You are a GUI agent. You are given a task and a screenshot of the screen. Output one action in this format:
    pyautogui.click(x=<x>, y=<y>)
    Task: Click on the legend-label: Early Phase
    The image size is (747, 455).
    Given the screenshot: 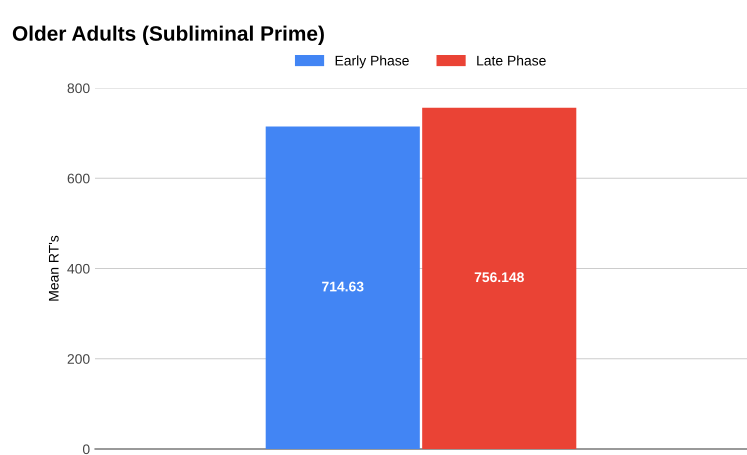 What is the action you would take?
    pyautogui.click(x=372, y=61)
    